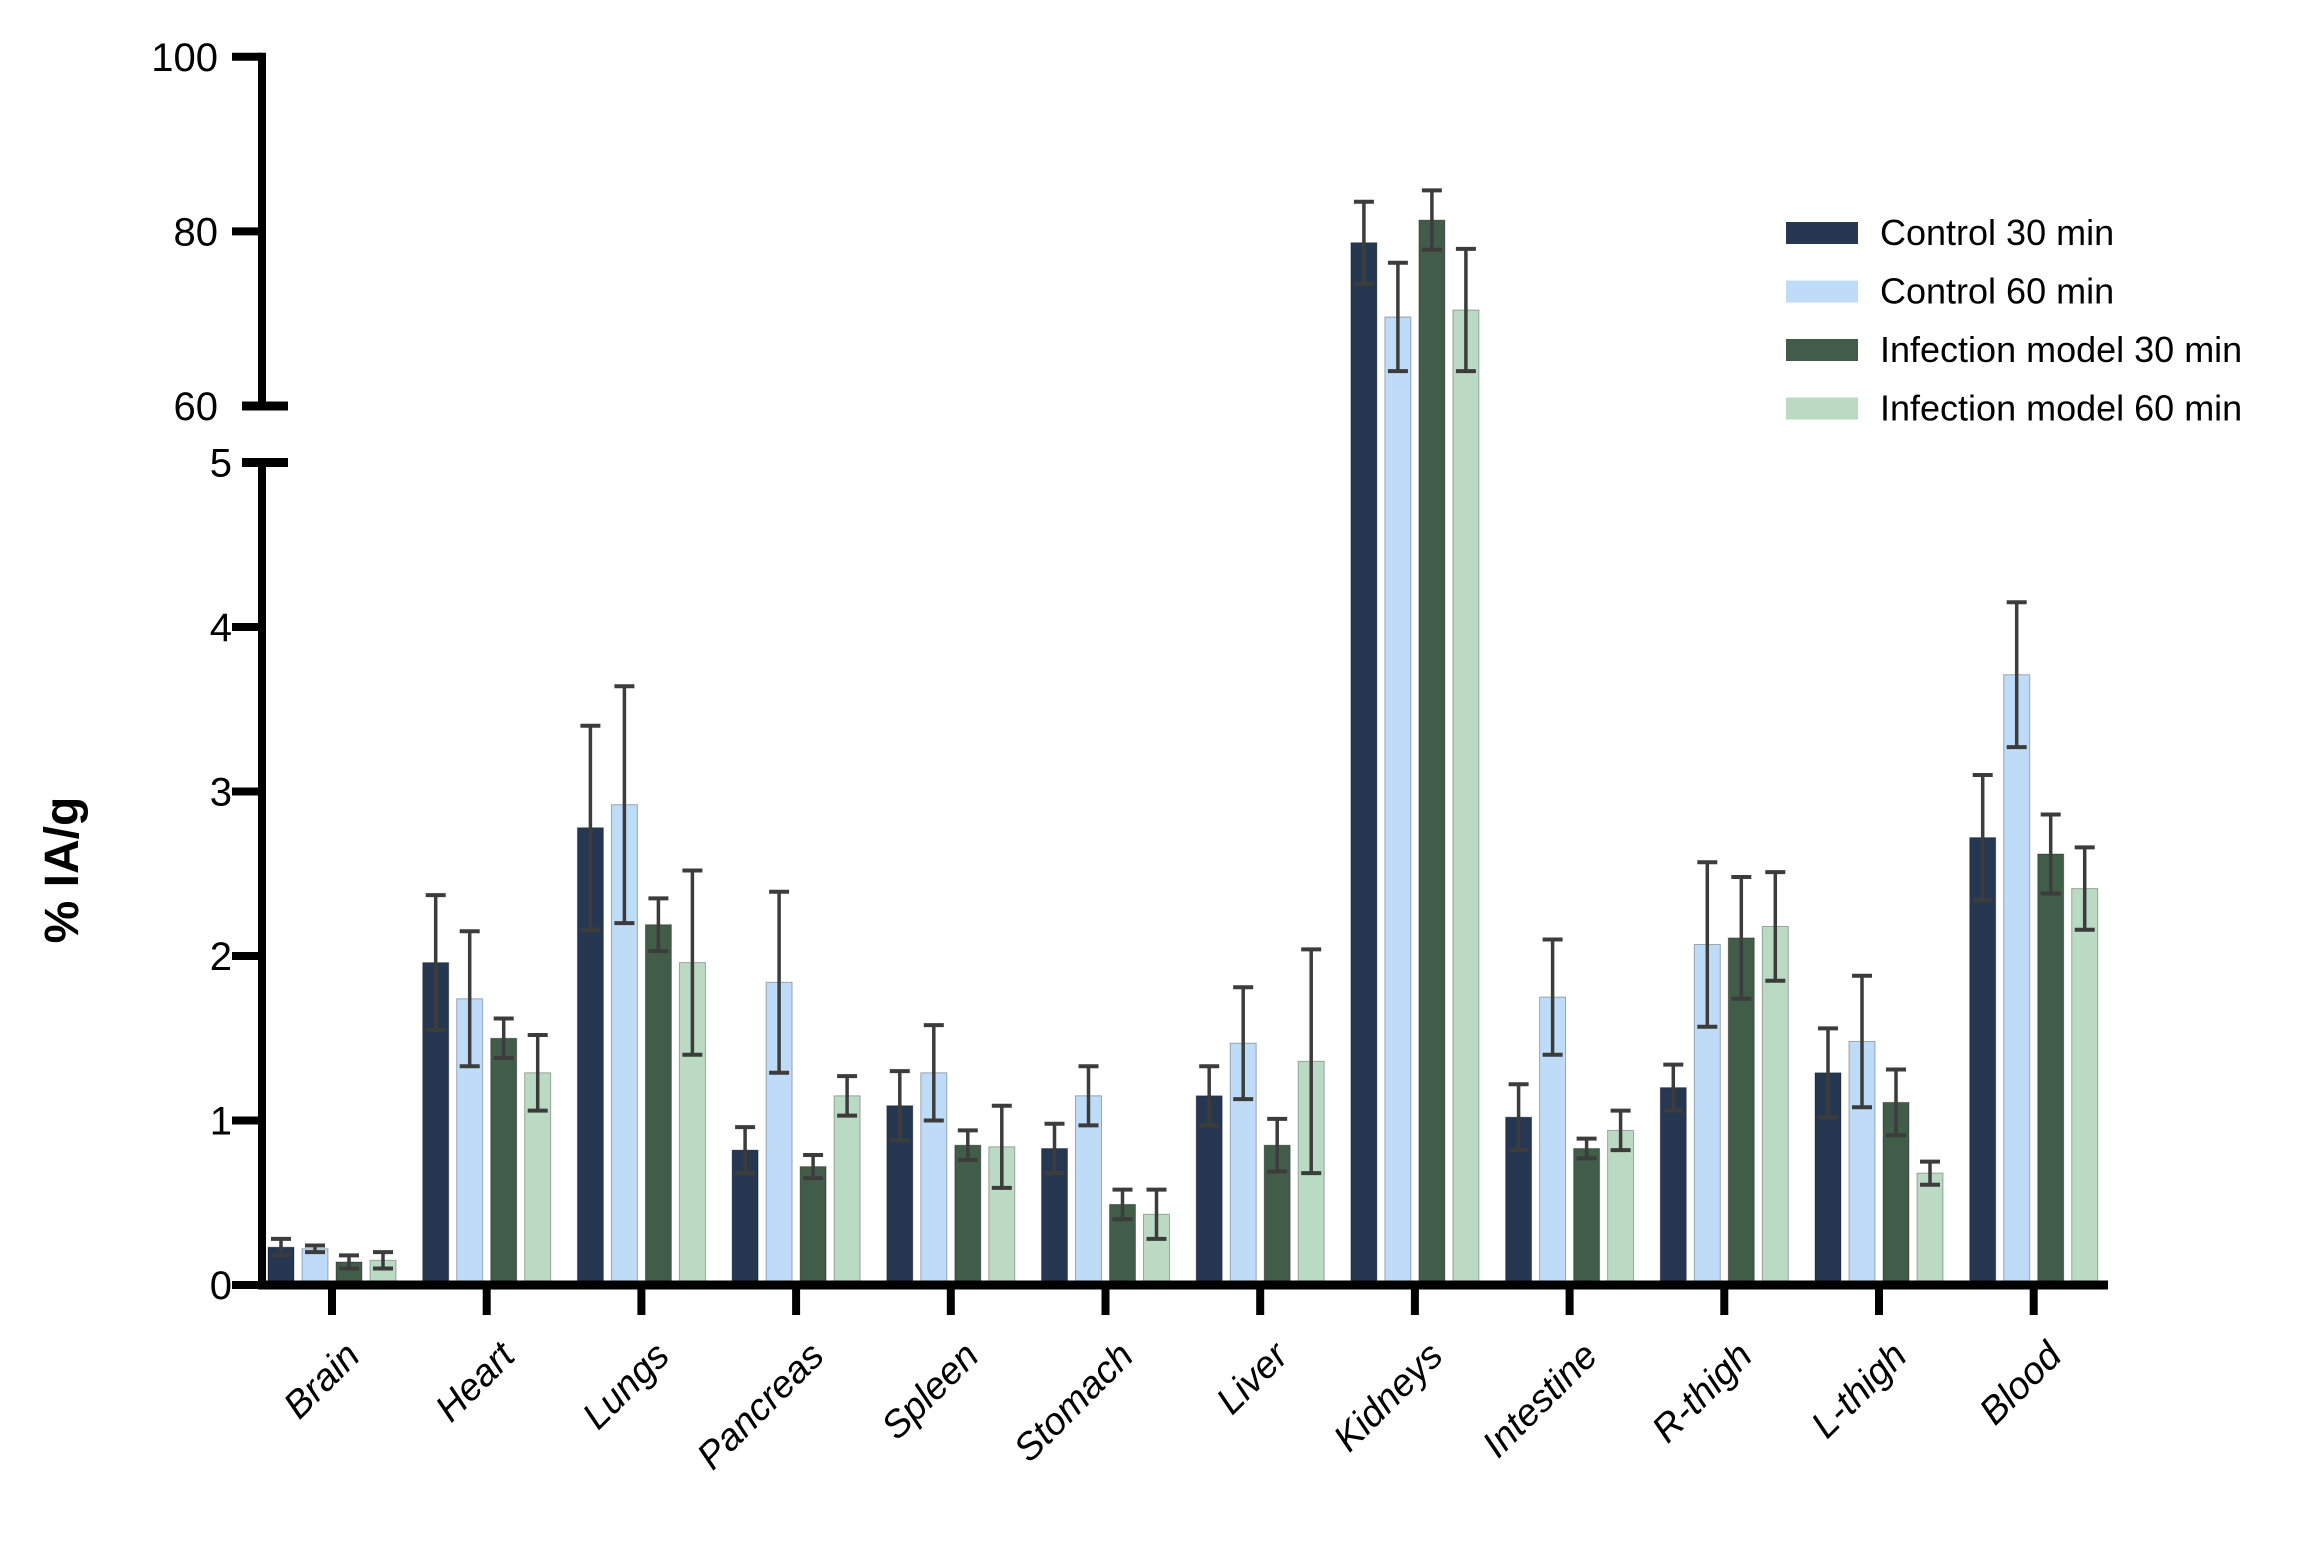 The height and width of the screenshot is (1549, 2297). What do you see at coordinates (1074, 1403) in the screenshot?
I see `category-label: Stomach` at bounding box center [1074, 1403].